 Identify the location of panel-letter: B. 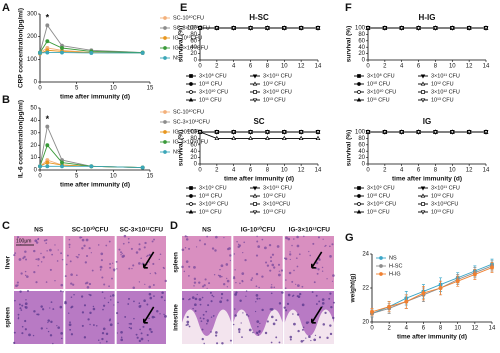
(6, 100).